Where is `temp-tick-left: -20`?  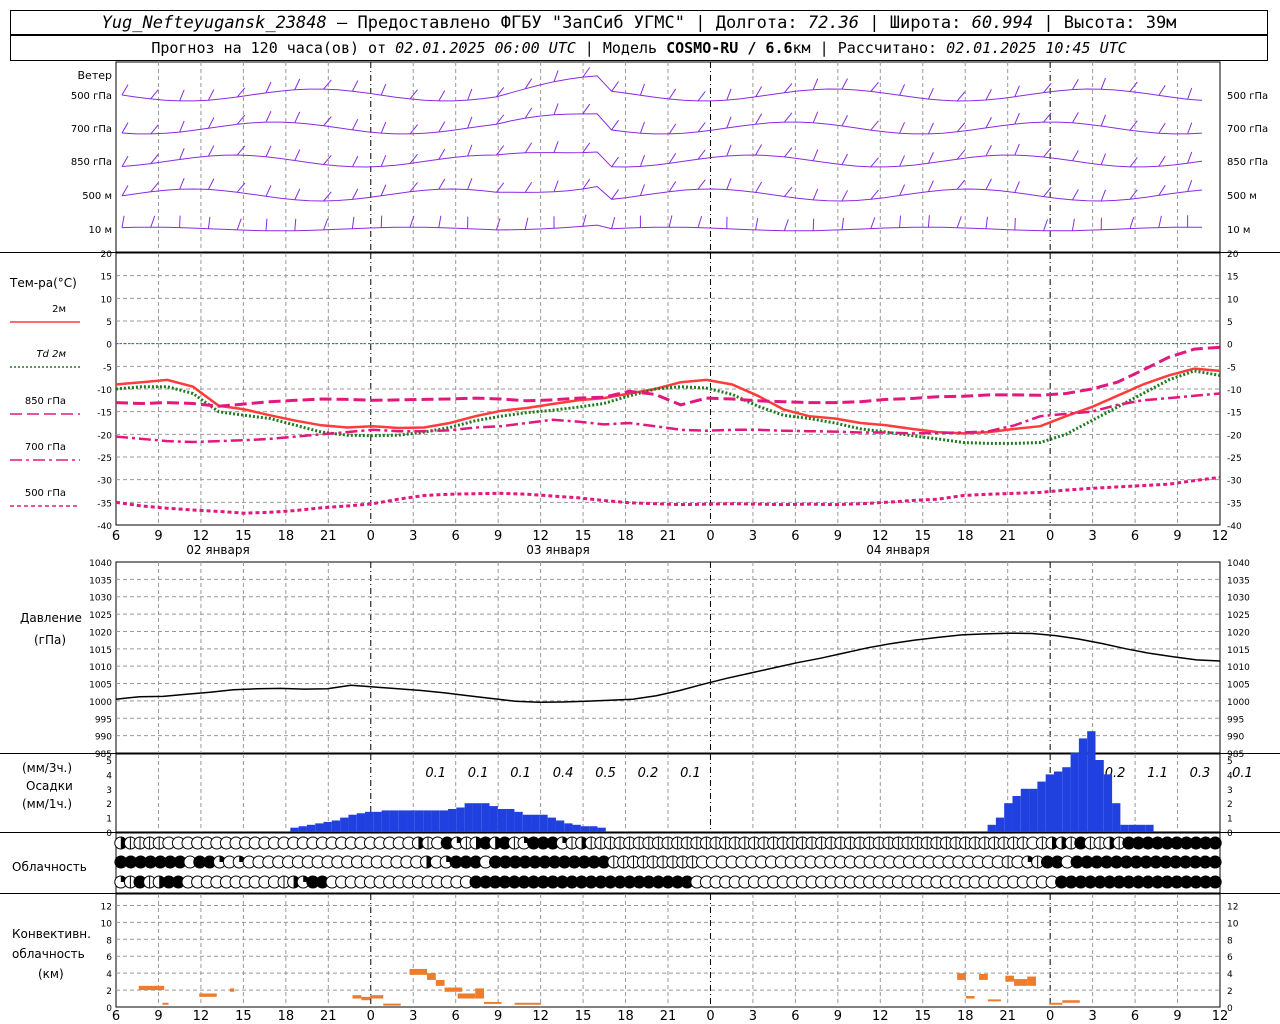 temp-tick-left: -20 is located at coordinates (104, 436).